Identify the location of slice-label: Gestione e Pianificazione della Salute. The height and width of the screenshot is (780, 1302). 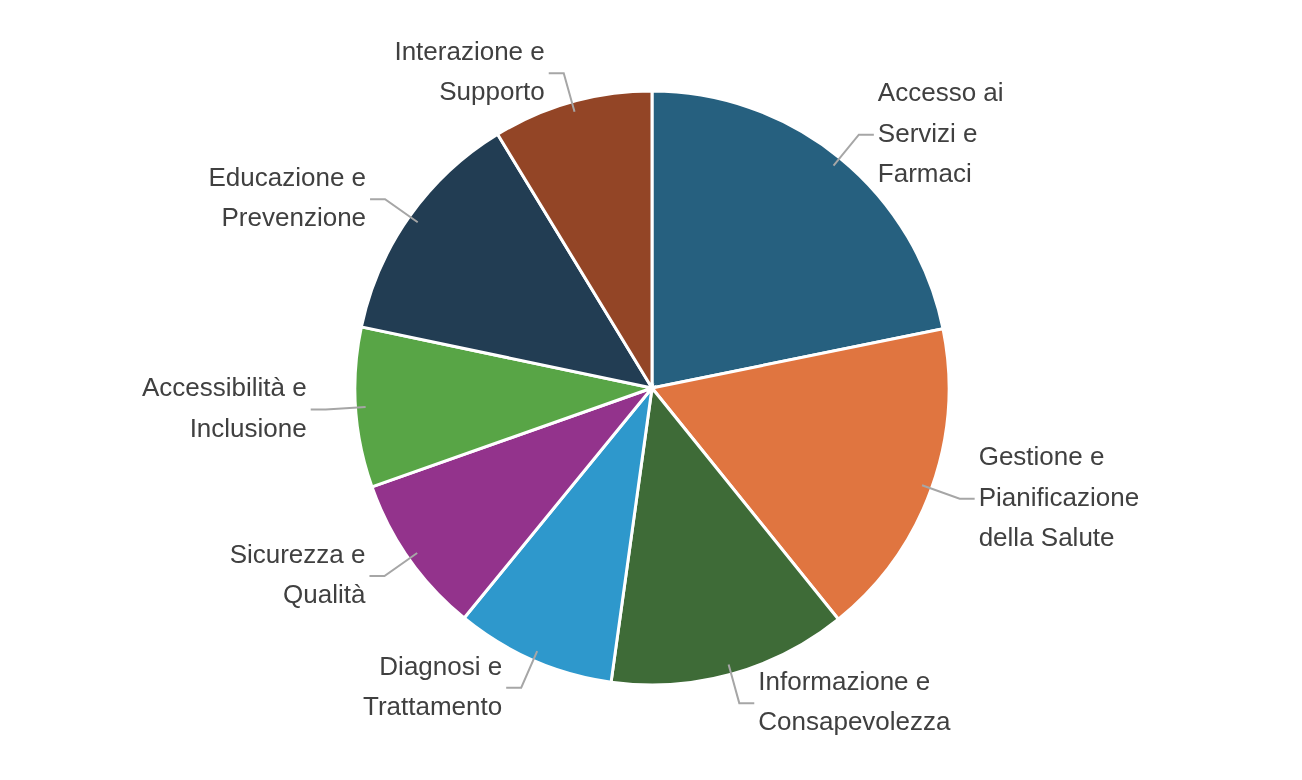
(1059, 496).